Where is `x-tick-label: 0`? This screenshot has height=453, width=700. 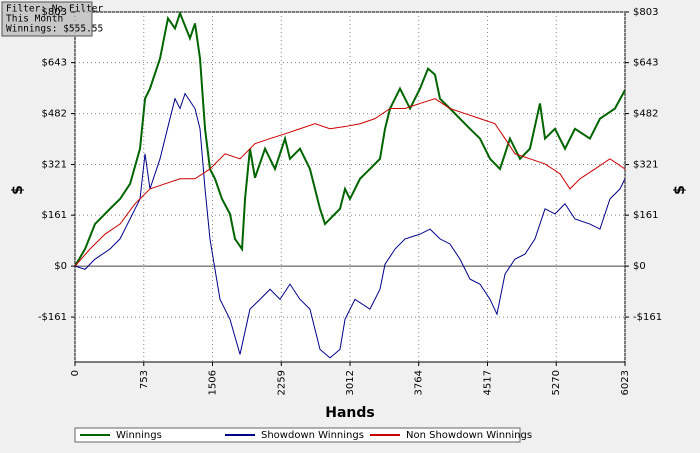
x-tick-label: 0 is located at coordinates (75, 373).